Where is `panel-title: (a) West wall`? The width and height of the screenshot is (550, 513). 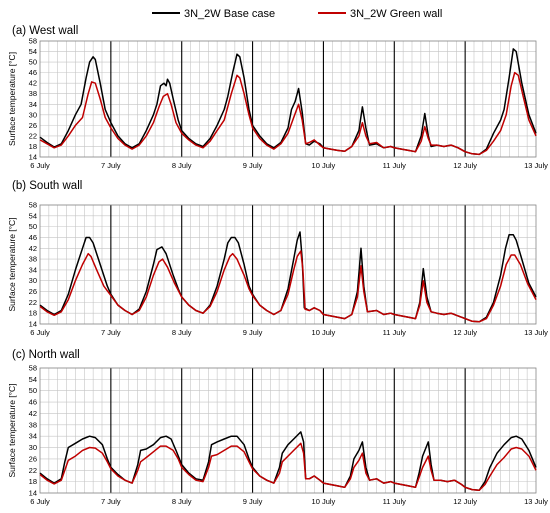 panel-title: (a) West wall is located at coordinates (45, 31).